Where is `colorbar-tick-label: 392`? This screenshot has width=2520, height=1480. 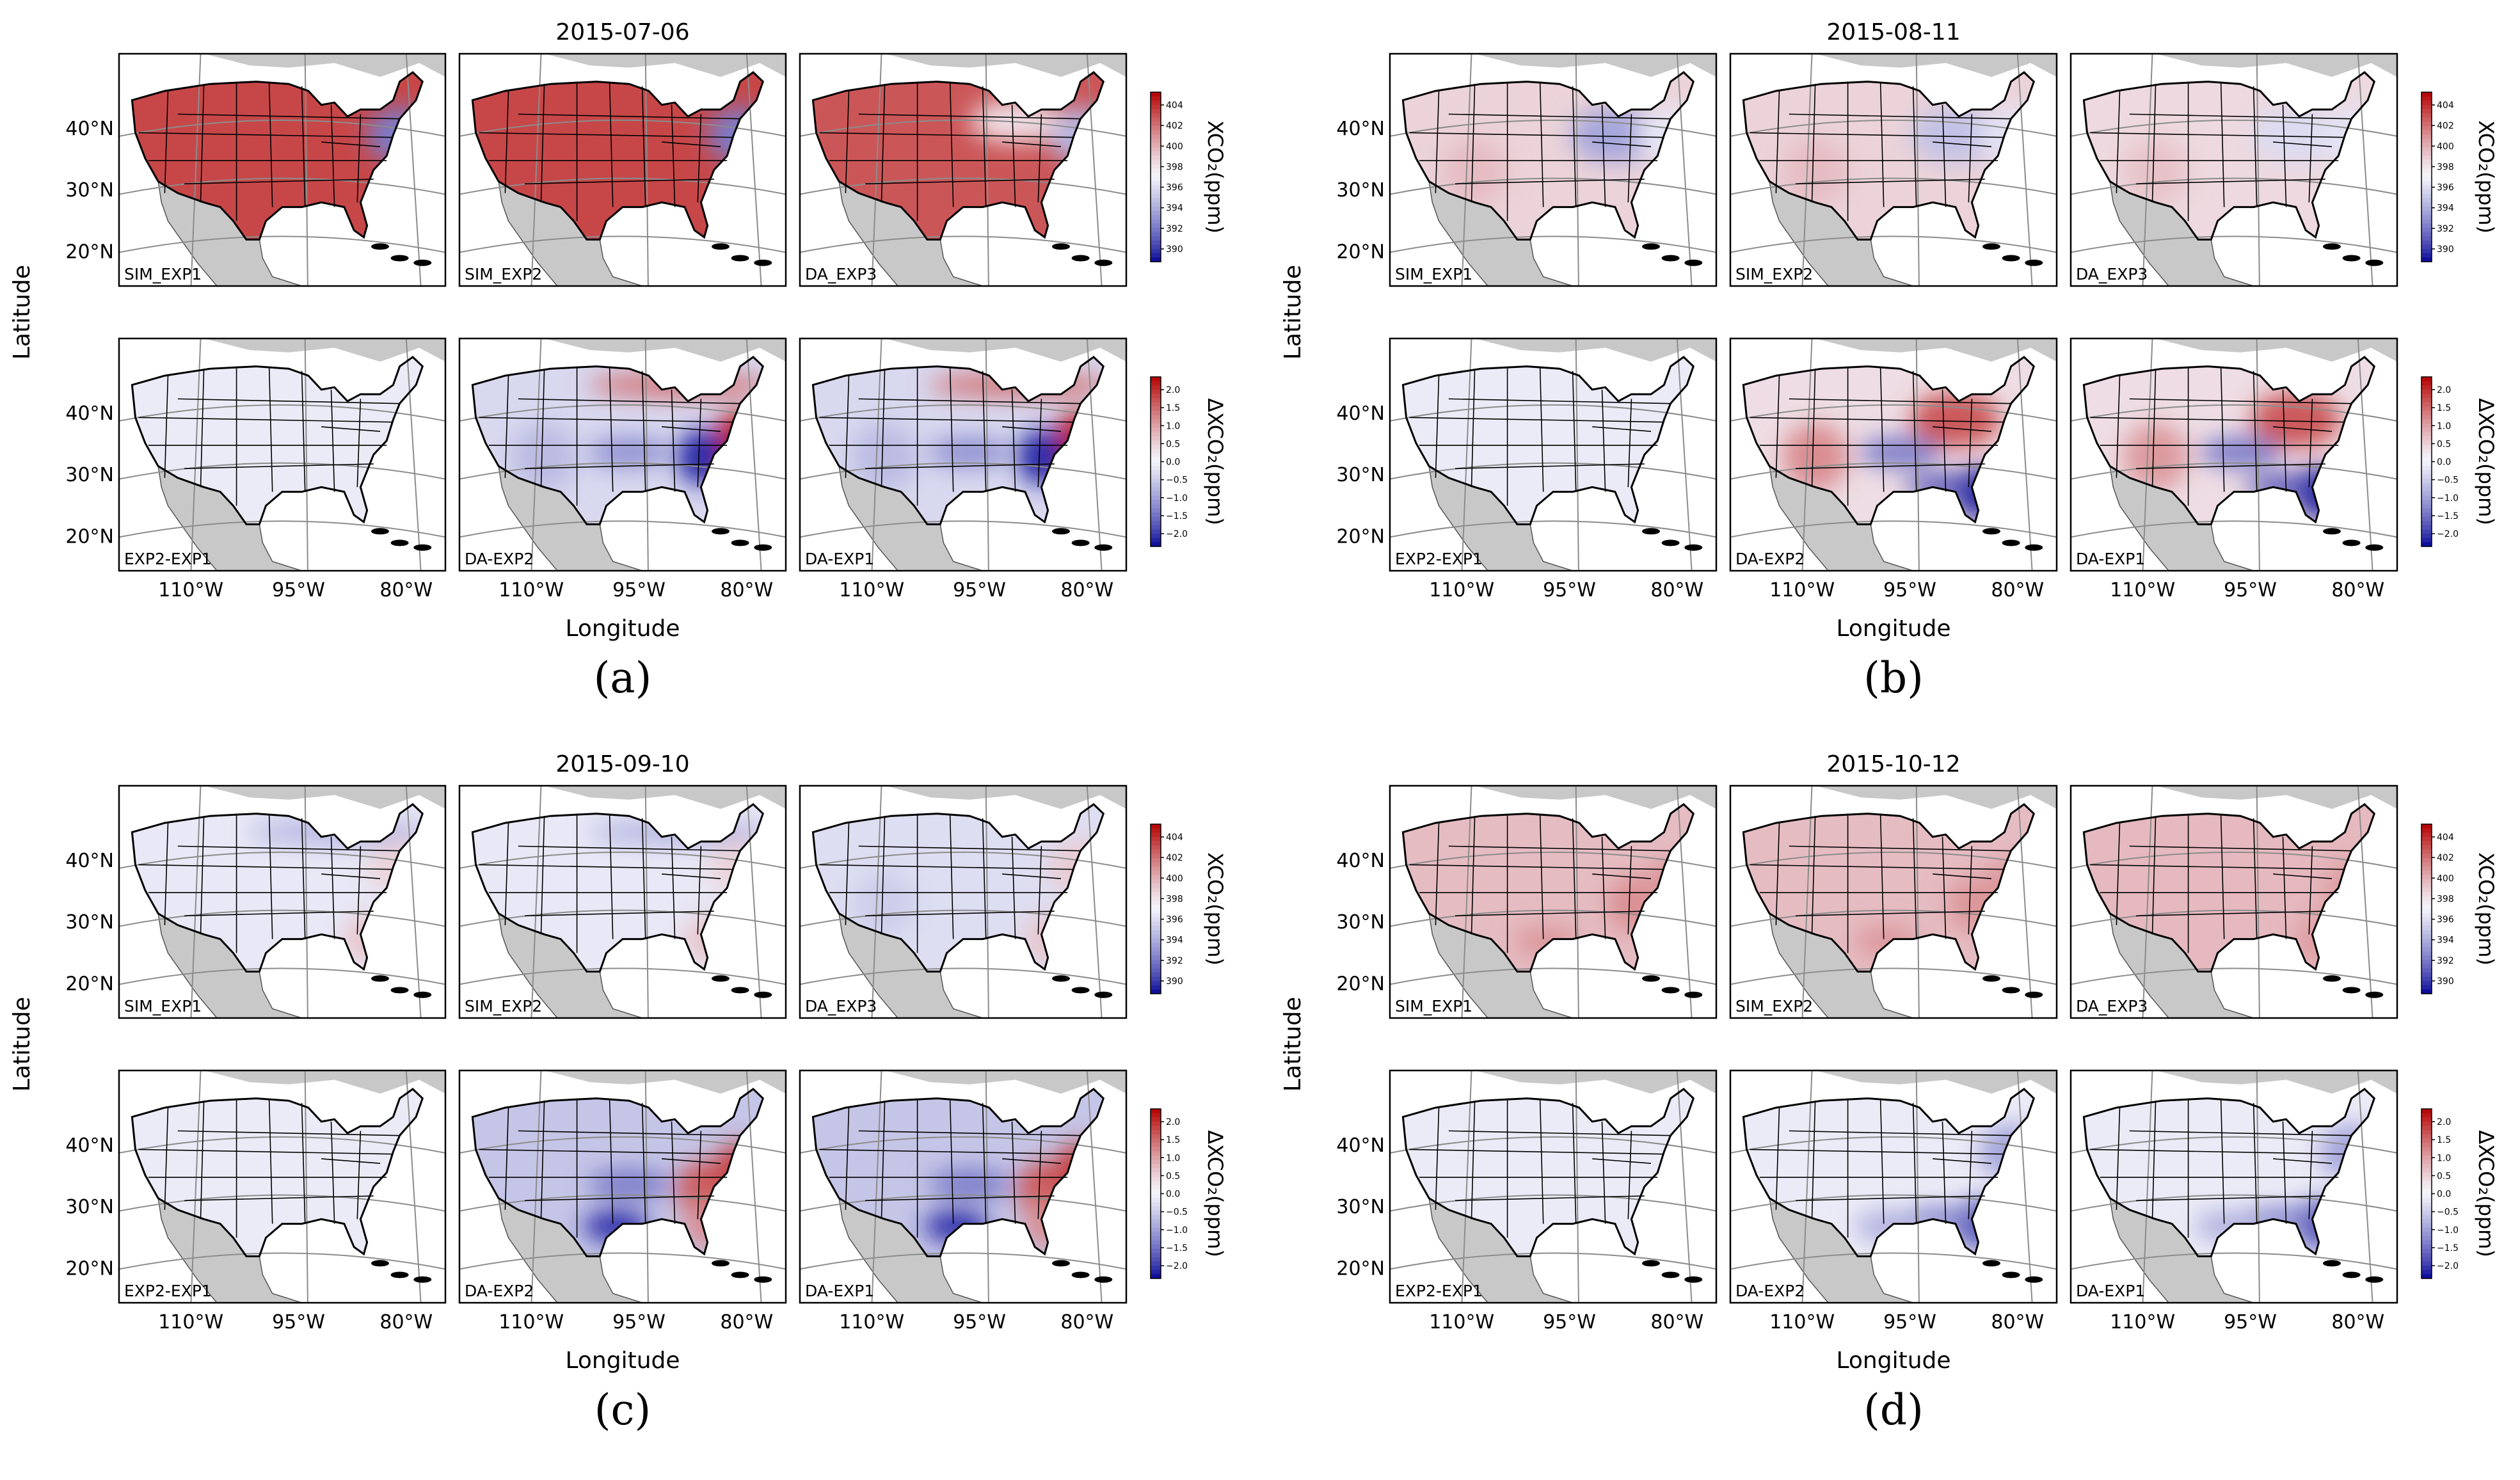
colorbar-tick-label: 392 is located at coordinates (1174, 961).